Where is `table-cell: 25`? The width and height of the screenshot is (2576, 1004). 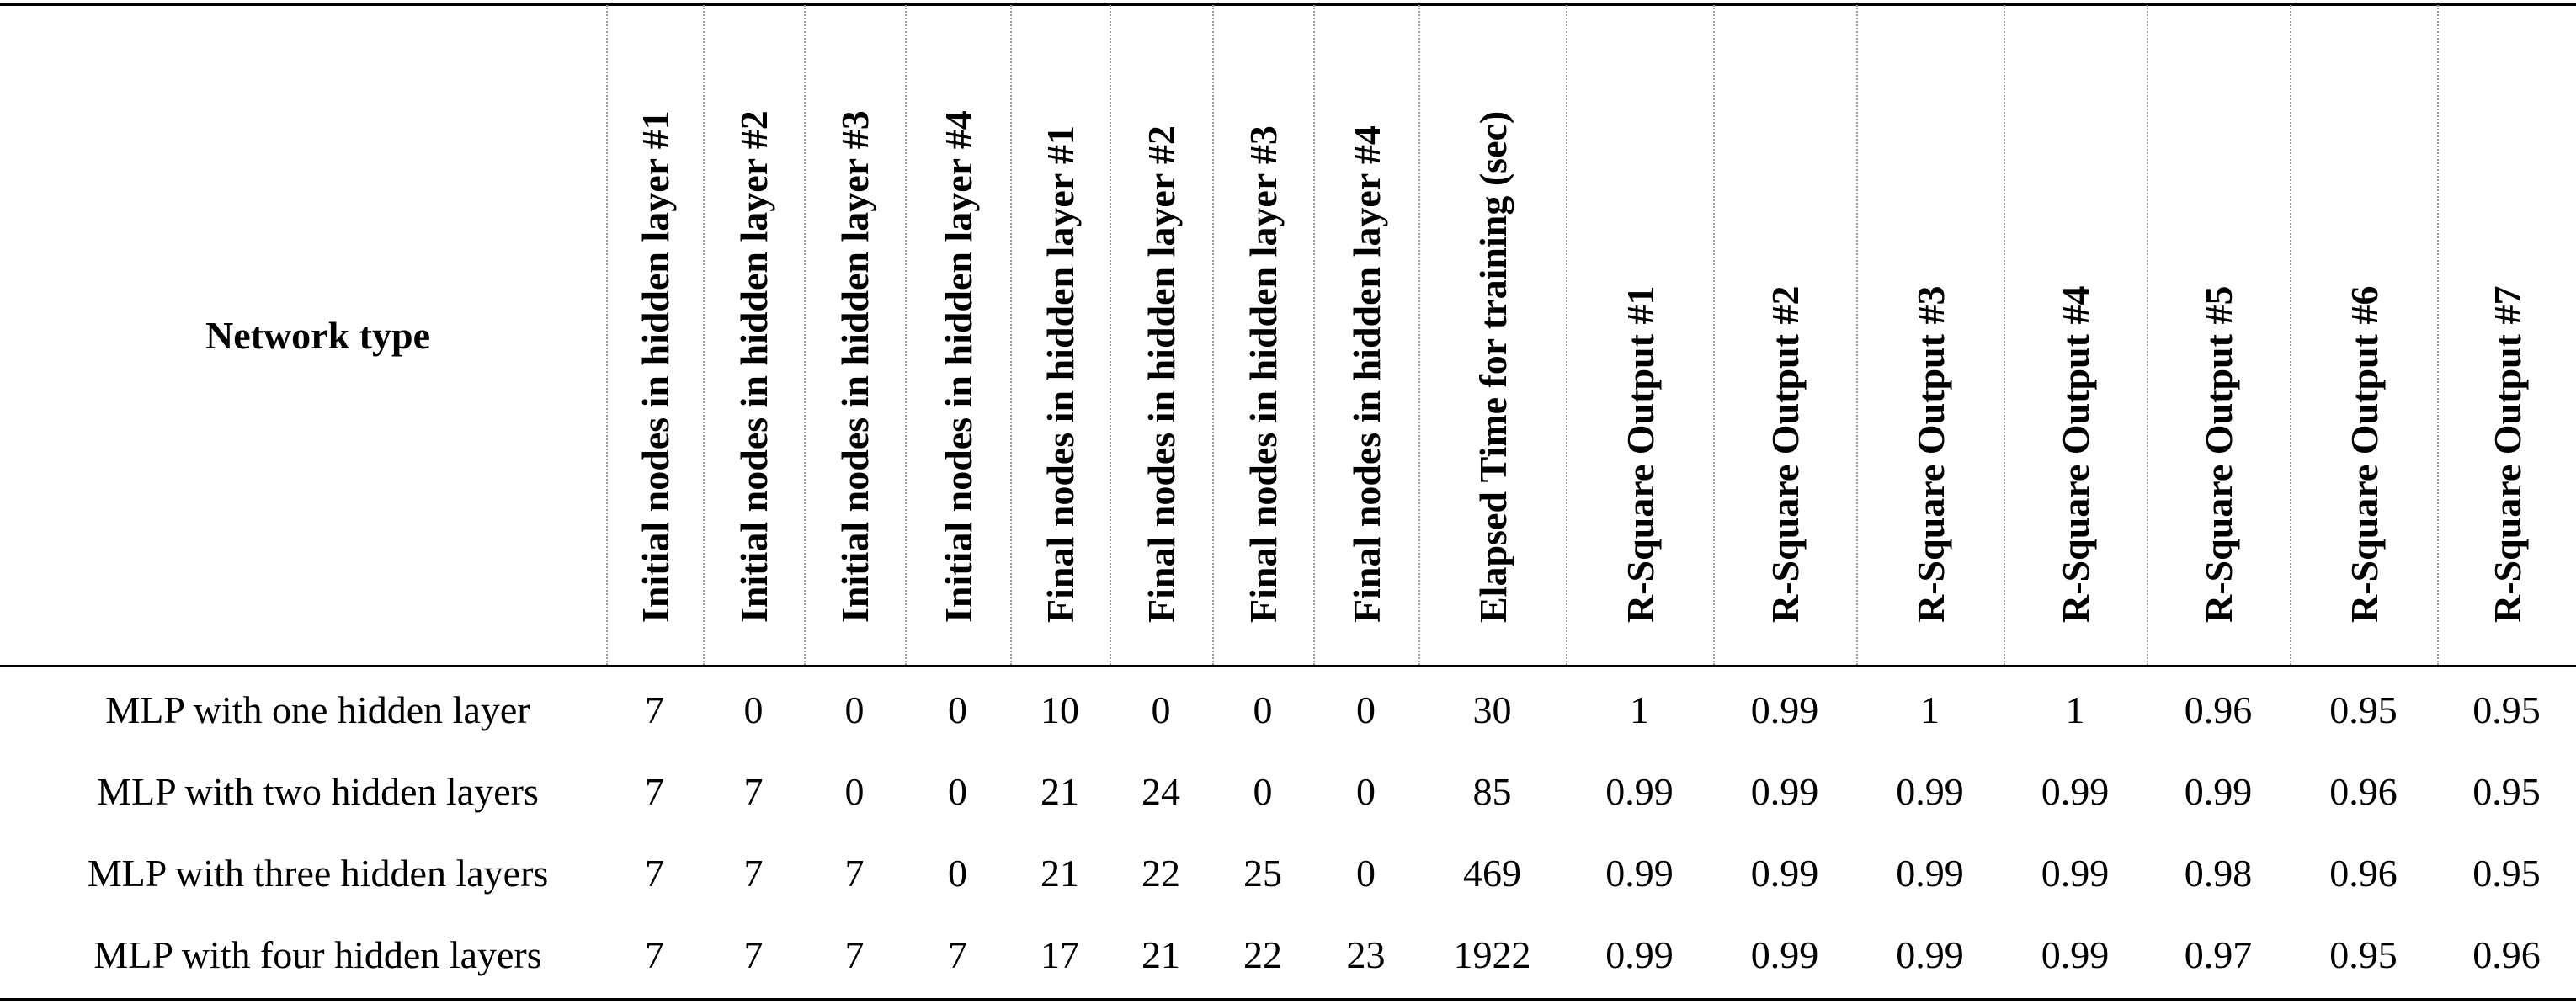 table-cell: 25 is located at coordinates (1263, 874).